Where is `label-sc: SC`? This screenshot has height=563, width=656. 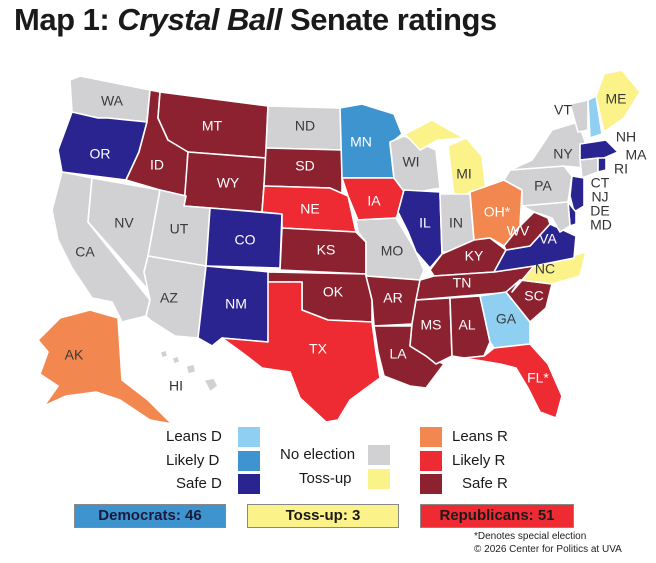 label-sc: SC is located at coordinates (533, 296).